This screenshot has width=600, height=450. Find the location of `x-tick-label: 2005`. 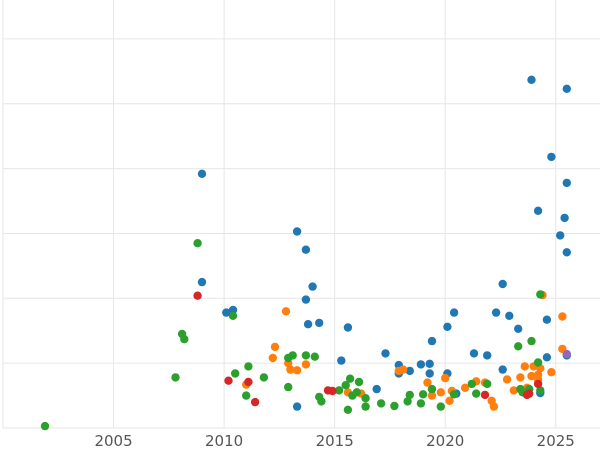

x-tick-label: 2005 is located at coordinates (113, 441).